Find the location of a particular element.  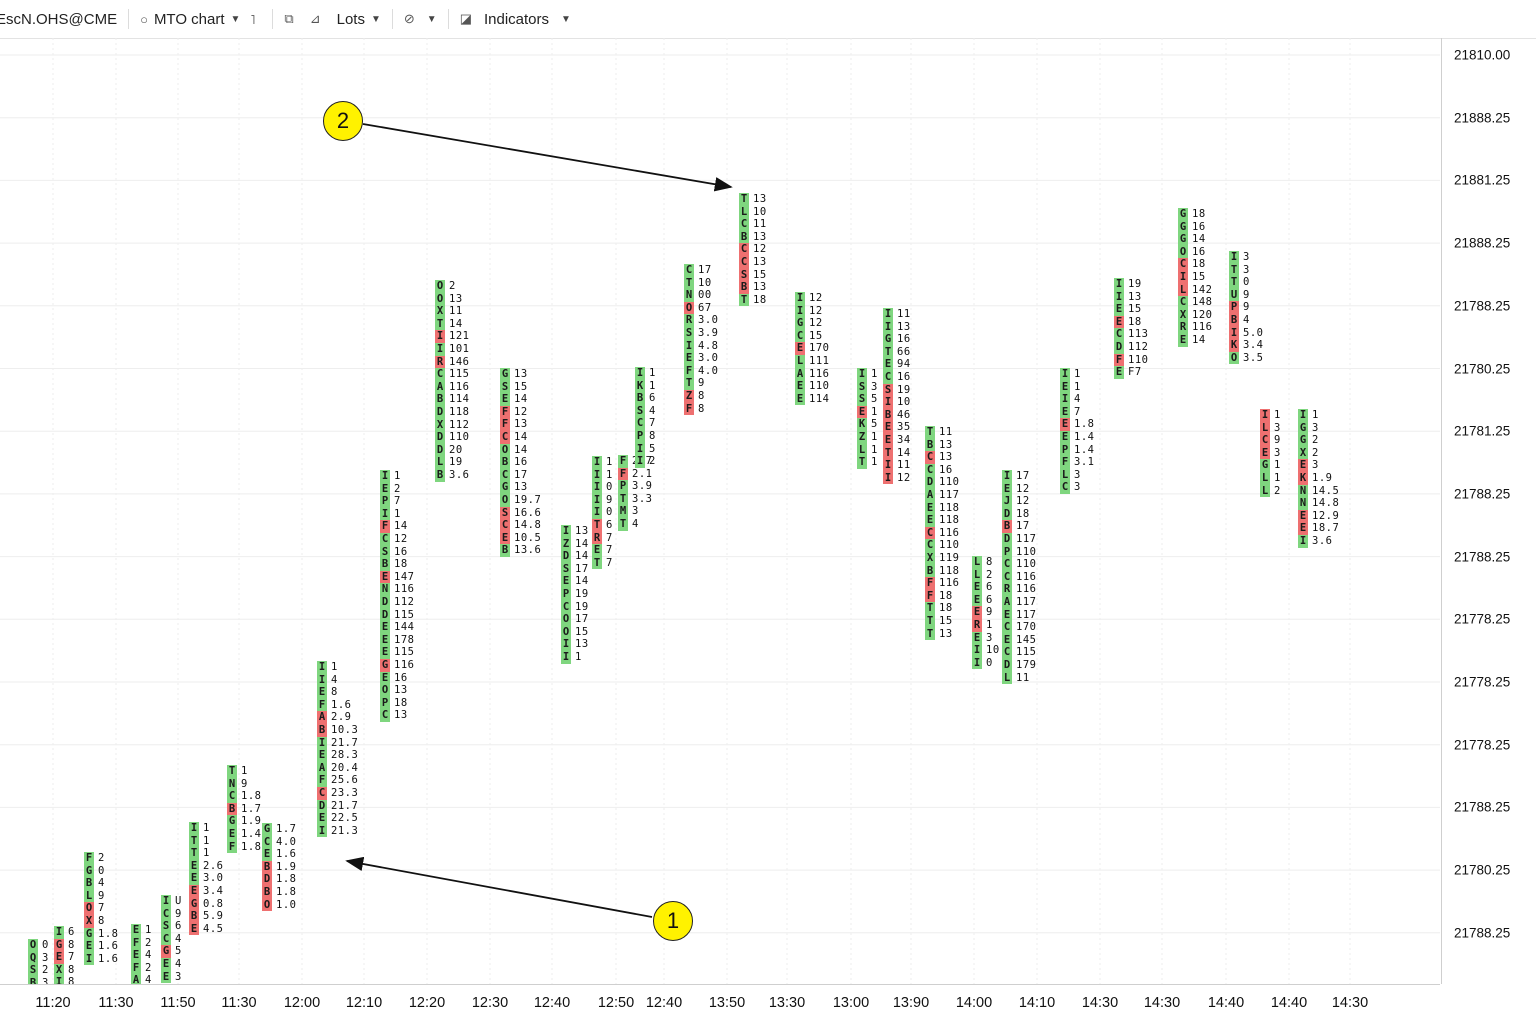

chevron-down-icon: ▼ is located at coordinates (235, 19).